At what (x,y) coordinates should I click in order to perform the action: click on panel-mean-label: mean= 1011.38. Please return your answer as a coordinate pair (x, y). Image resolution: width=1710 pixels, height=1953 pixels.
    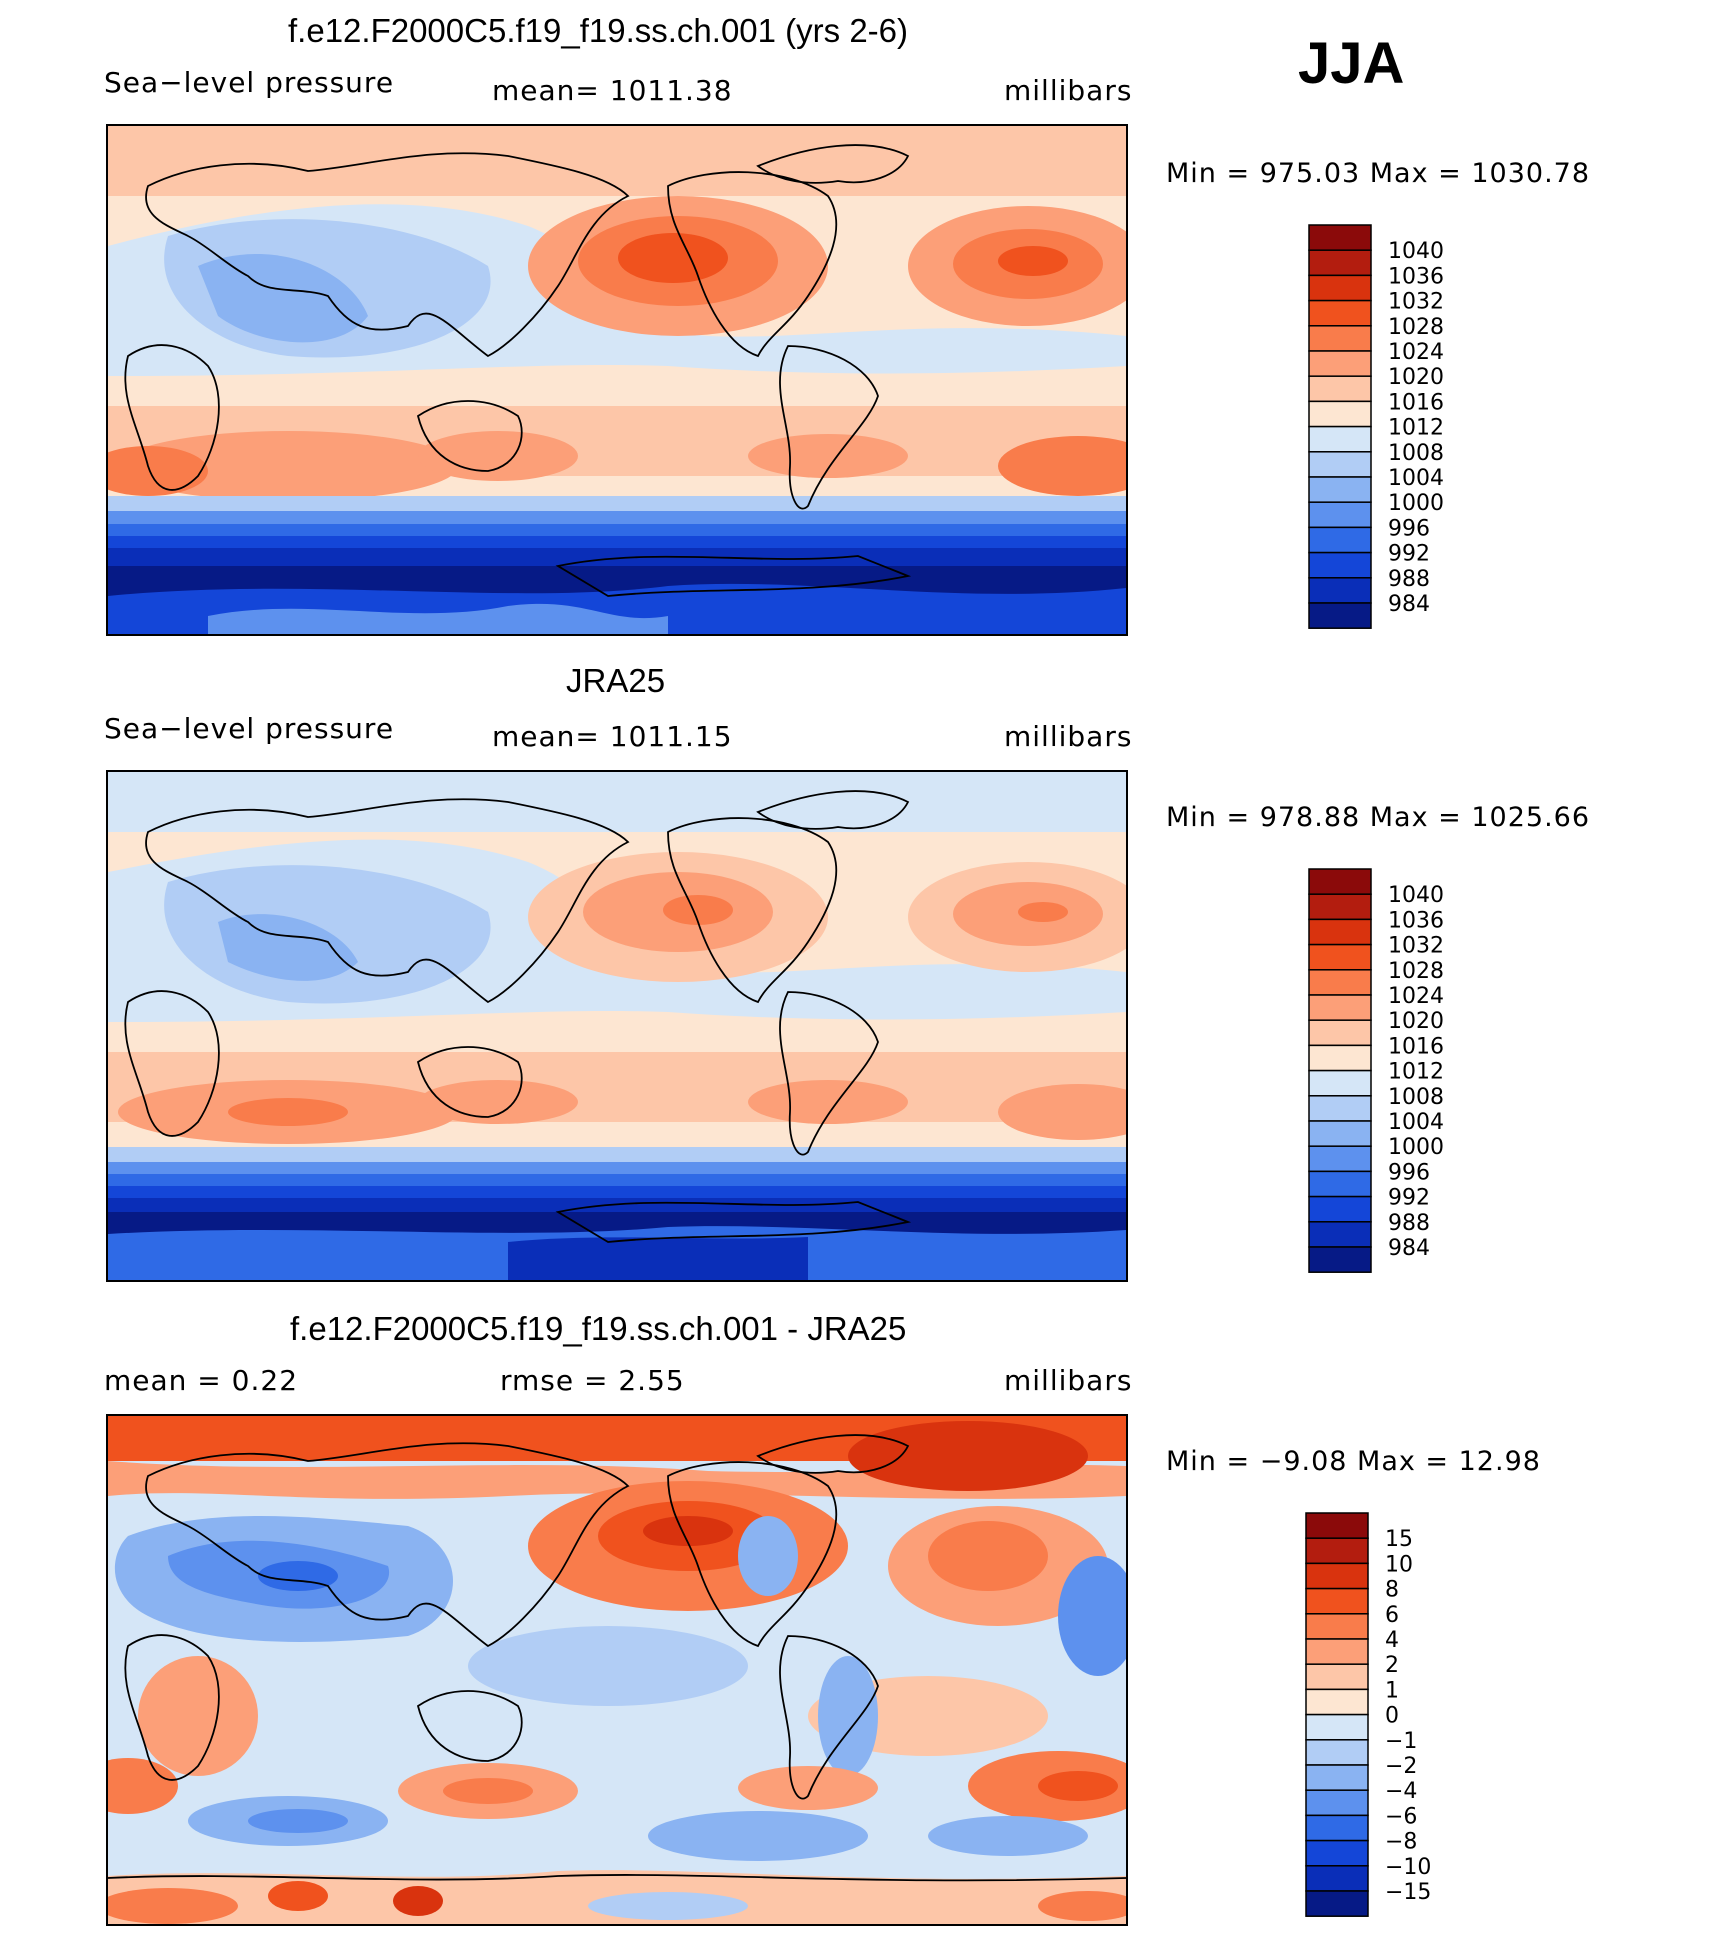
    Looking at the image, I should click on (612, 90).